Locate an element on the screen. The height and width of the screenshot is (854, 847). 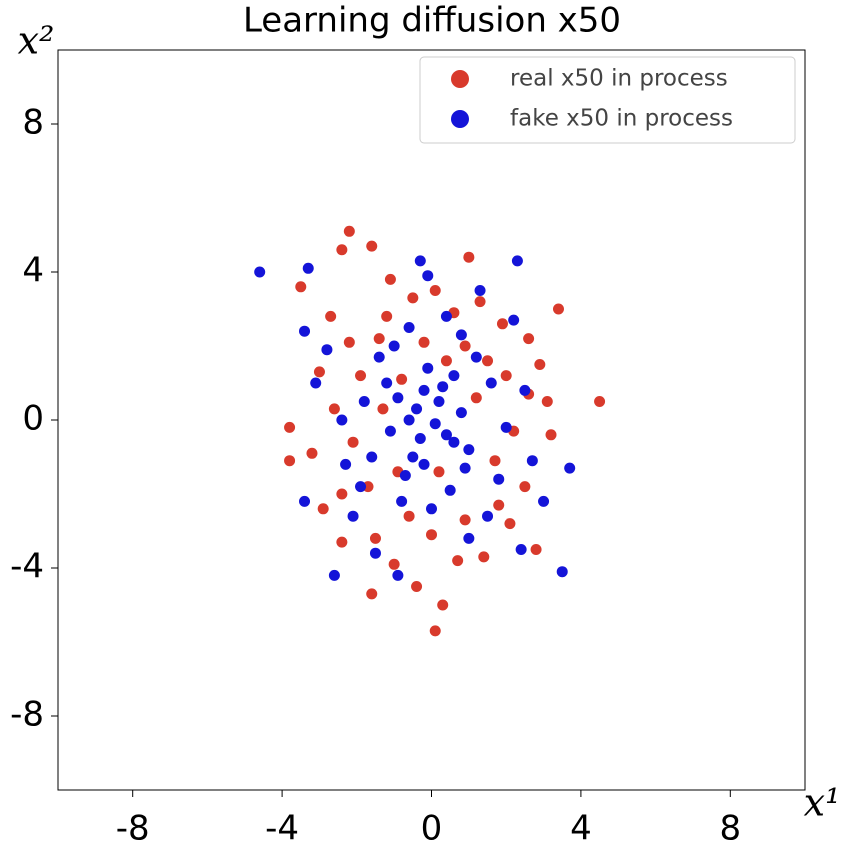
y-tick-label: -4 is located at coordinates (27, 567).